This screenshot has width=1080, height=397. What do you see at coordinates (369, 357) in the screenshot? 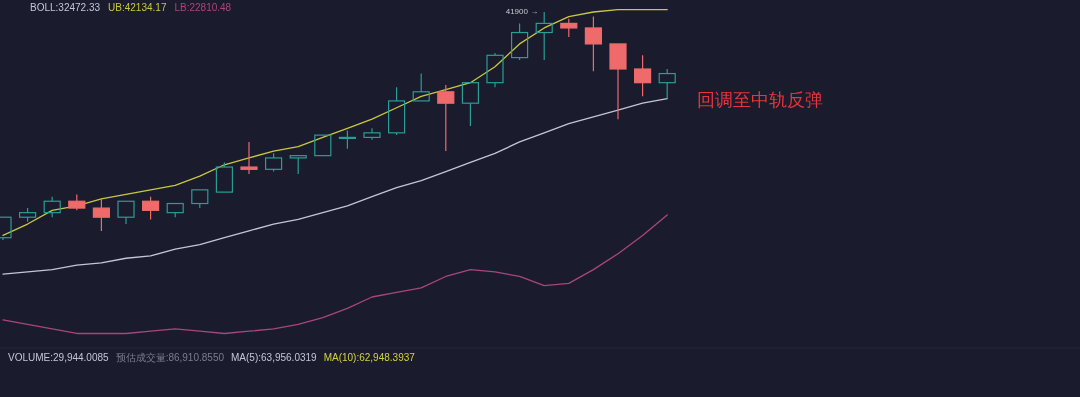
I see `text: MA(10):62,948.3937` at bounding box center [369, 357].